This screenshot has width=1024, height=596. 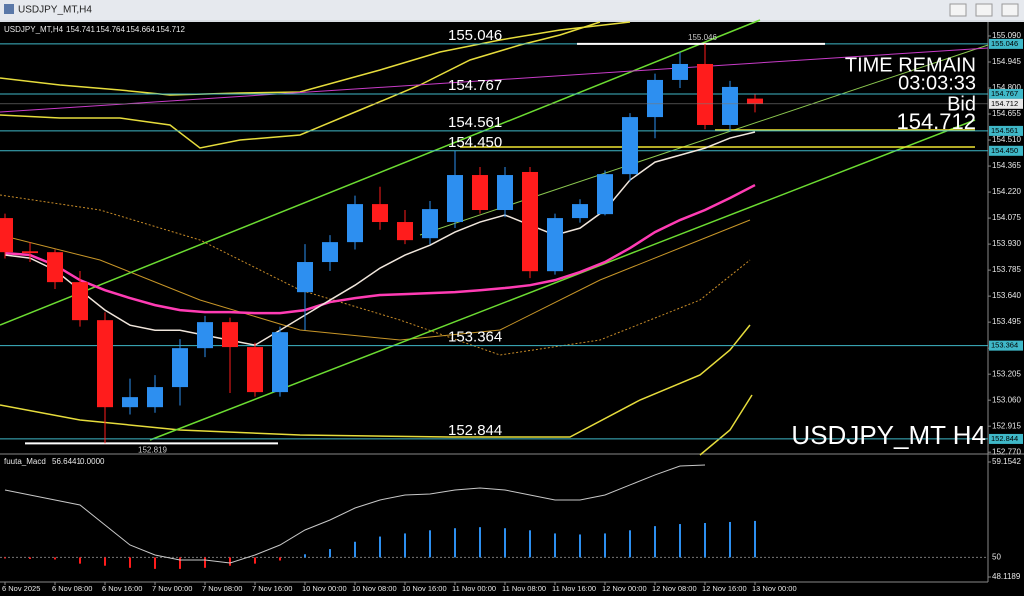 What do you see at coordinates (424, 588) in the screenshot?
I see `x-tick-label: 10 Nov 16:00` at bounding box center [424, 588].